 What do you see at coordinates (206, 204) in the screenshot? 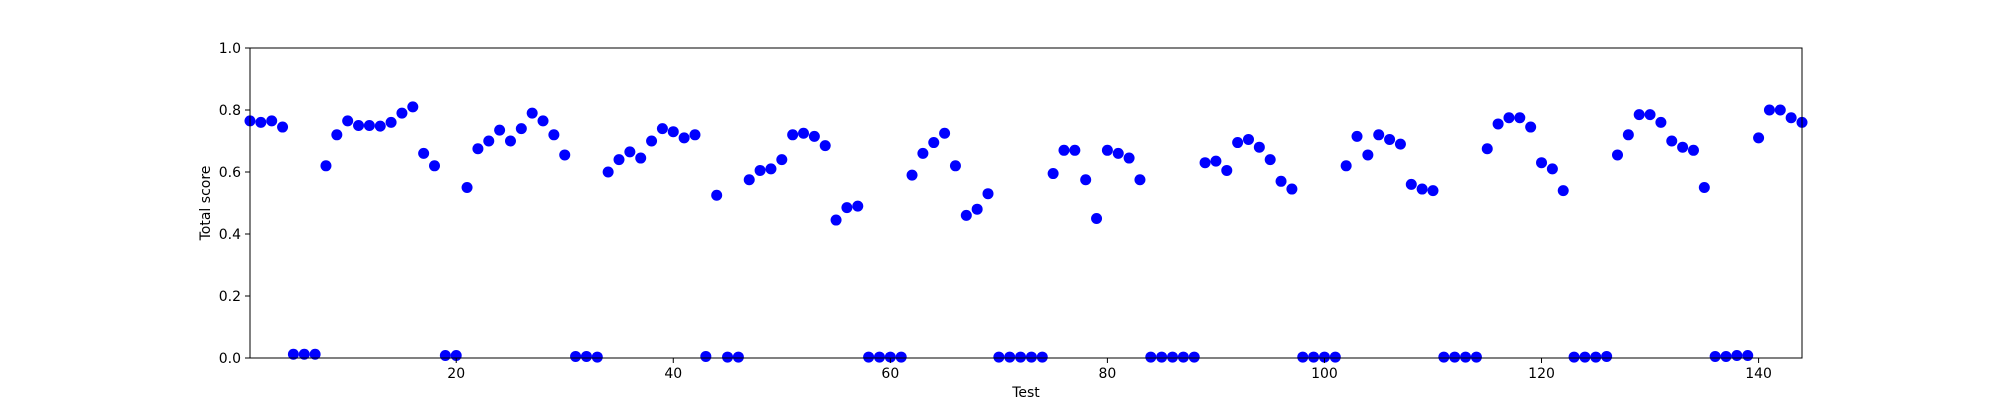
I see `y-axis-label: Total score` at bounding box center [206, 204].